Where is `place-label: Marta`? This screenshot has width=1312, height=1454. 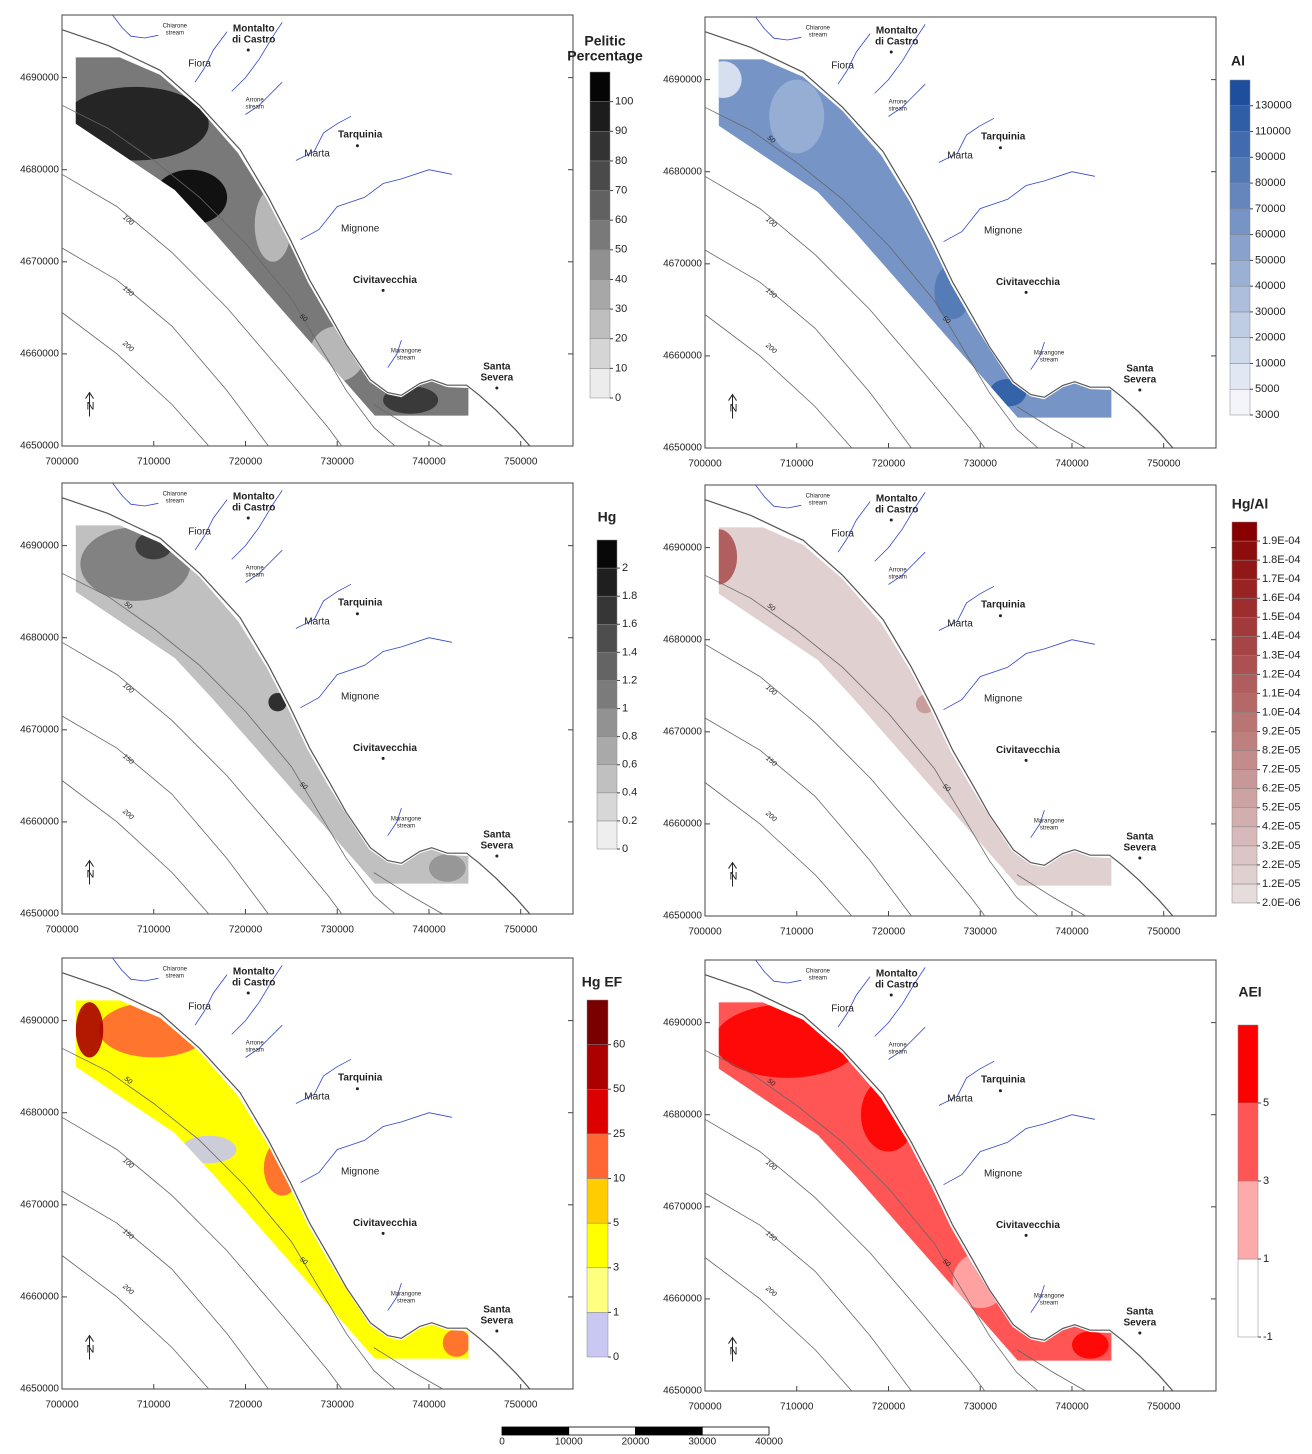 place-label: Marta is located at coordinates (317, 622).